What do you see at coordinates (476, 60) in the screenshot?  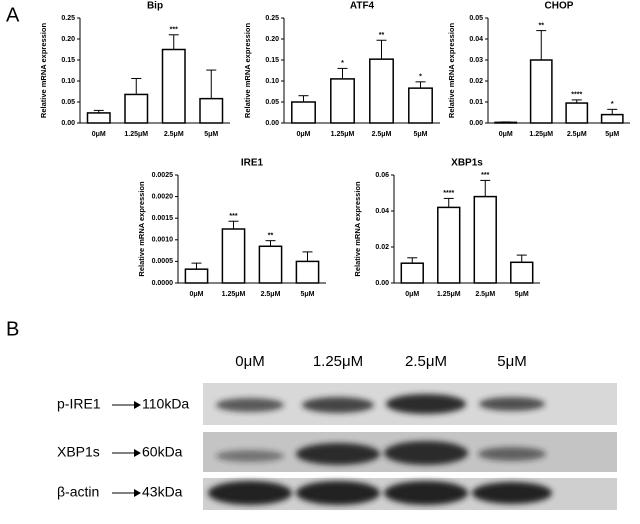 I see `y-tick-label: 0.03` at bounding box center [476, 60].